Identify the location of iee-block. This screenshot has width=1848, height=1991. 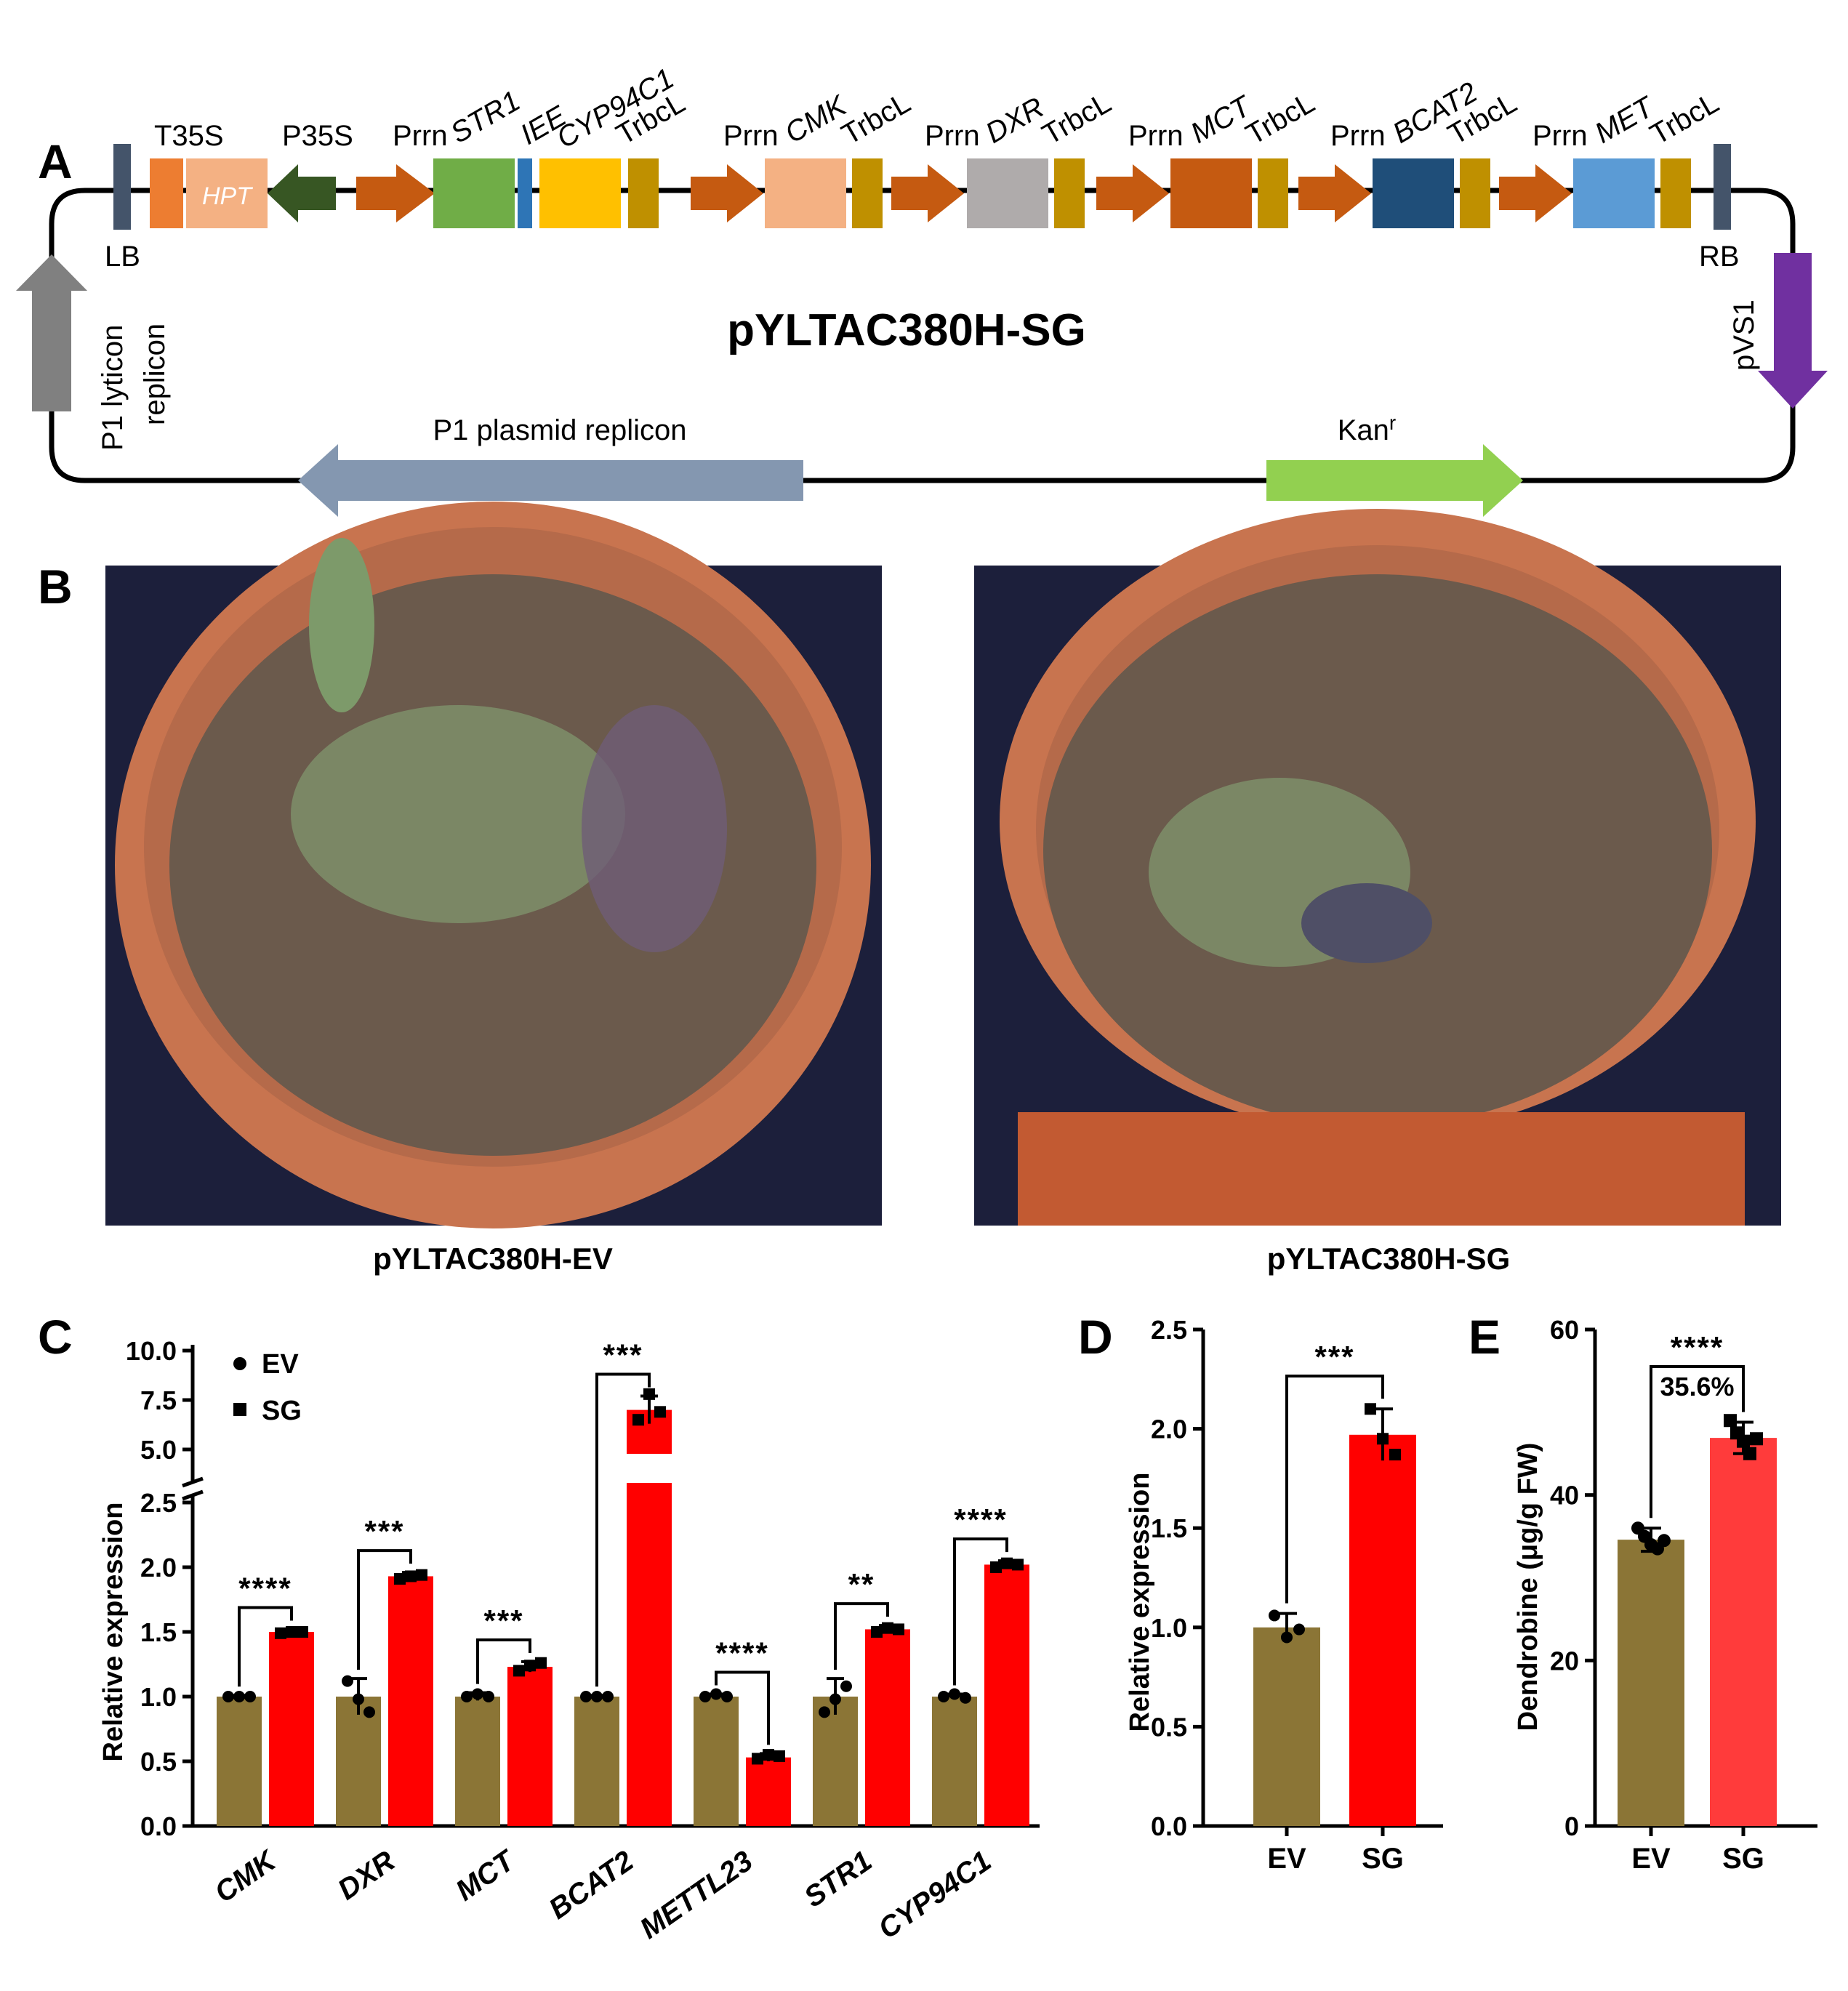
(525, 193).